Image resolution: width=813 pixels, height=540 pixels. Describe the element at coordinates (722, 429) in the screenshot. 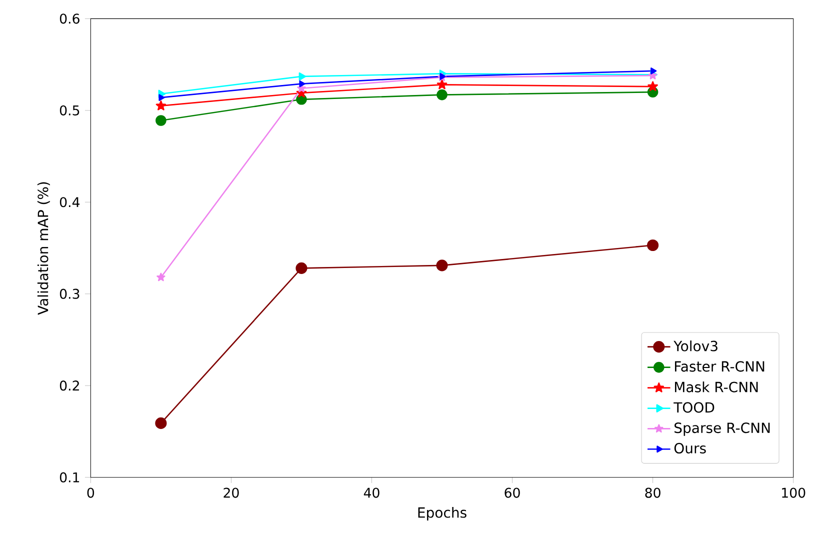

I see `legend-label: Sparse R-CNN` at that location.